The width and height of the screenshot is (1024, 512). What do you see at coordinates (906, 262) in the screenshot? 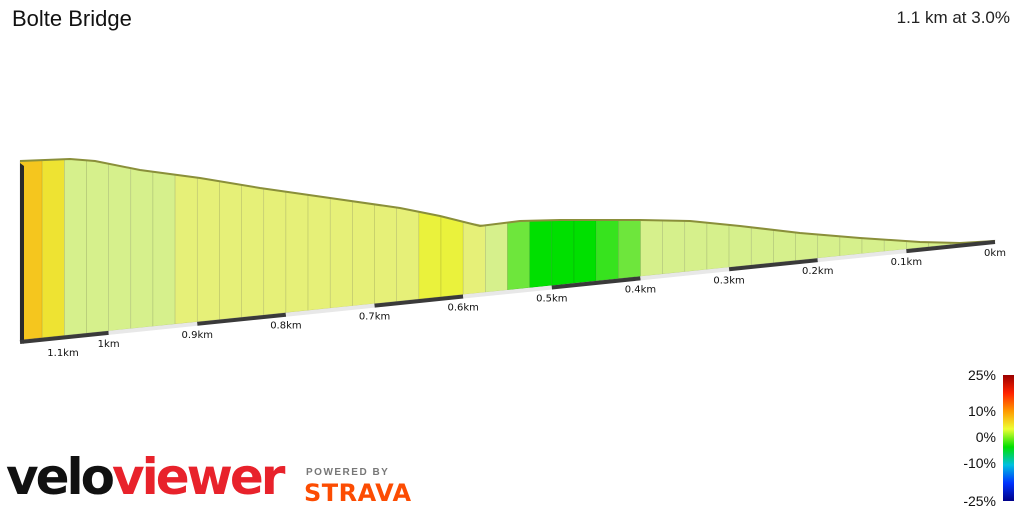
I see `distance-tick-label: 0.1km` at bounding box center [906, 262].